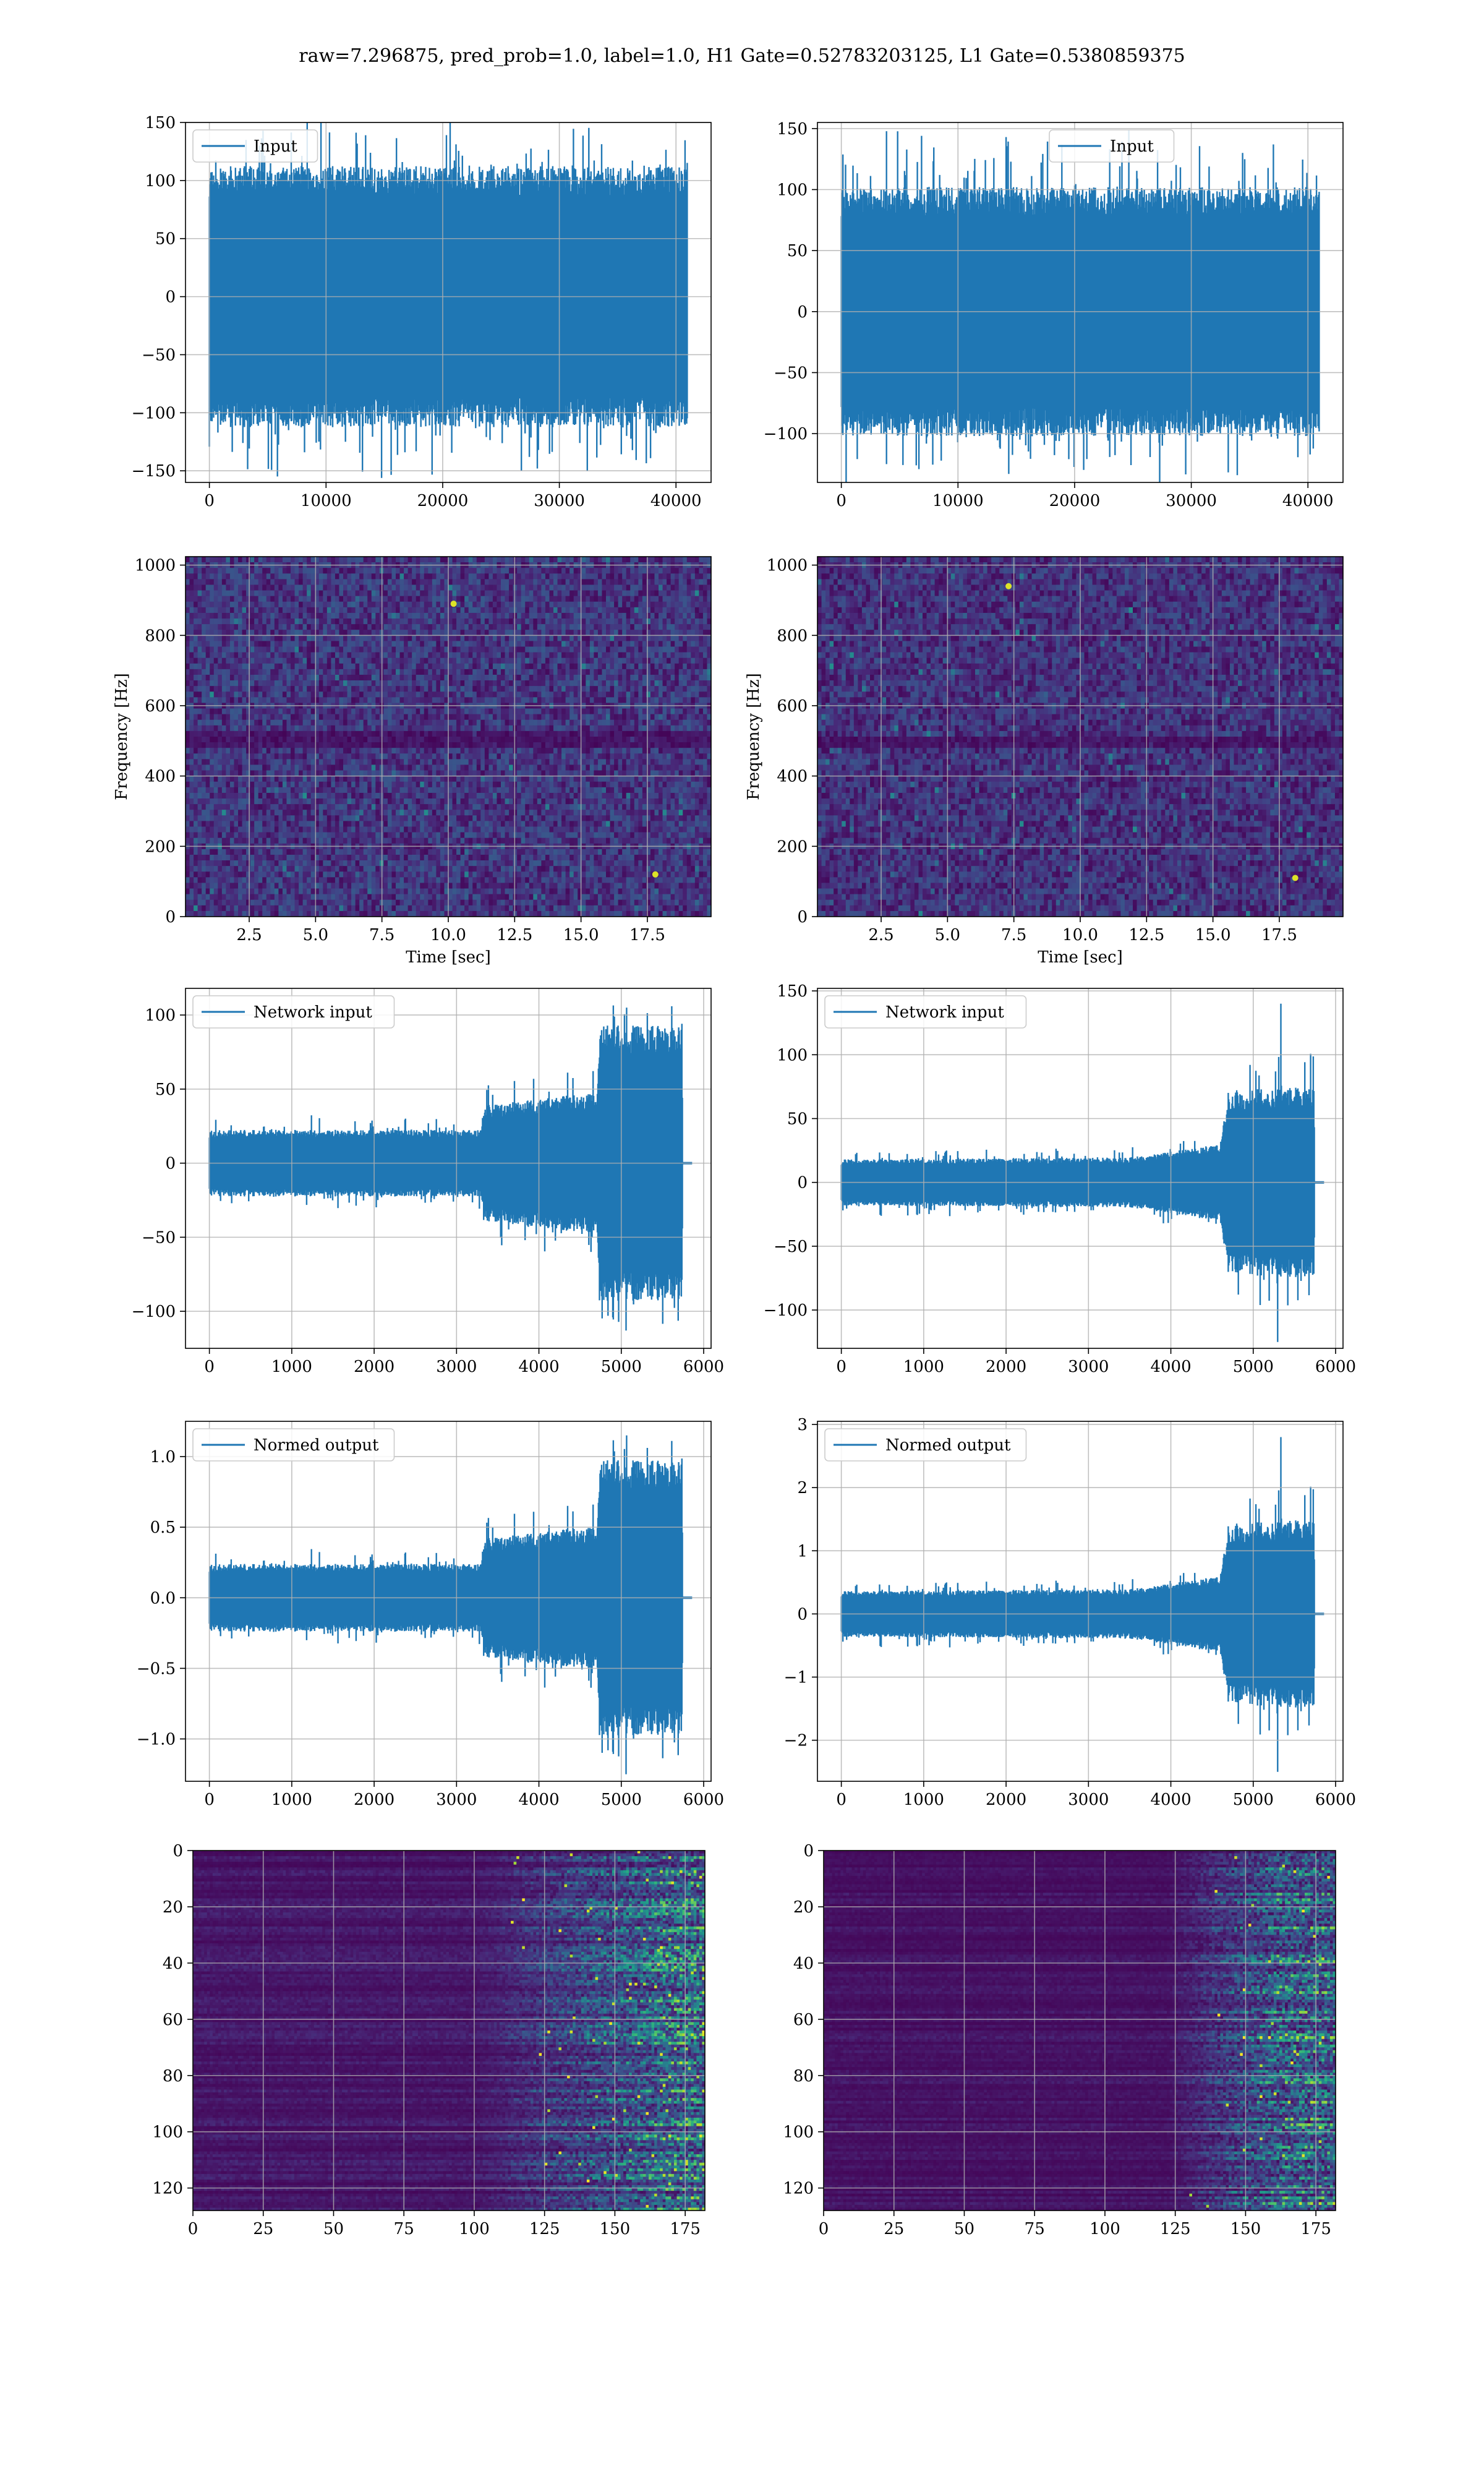 The width and height of the screenshot is (1484, 2474). I want to click on legend: Input, so click(1111, 146).